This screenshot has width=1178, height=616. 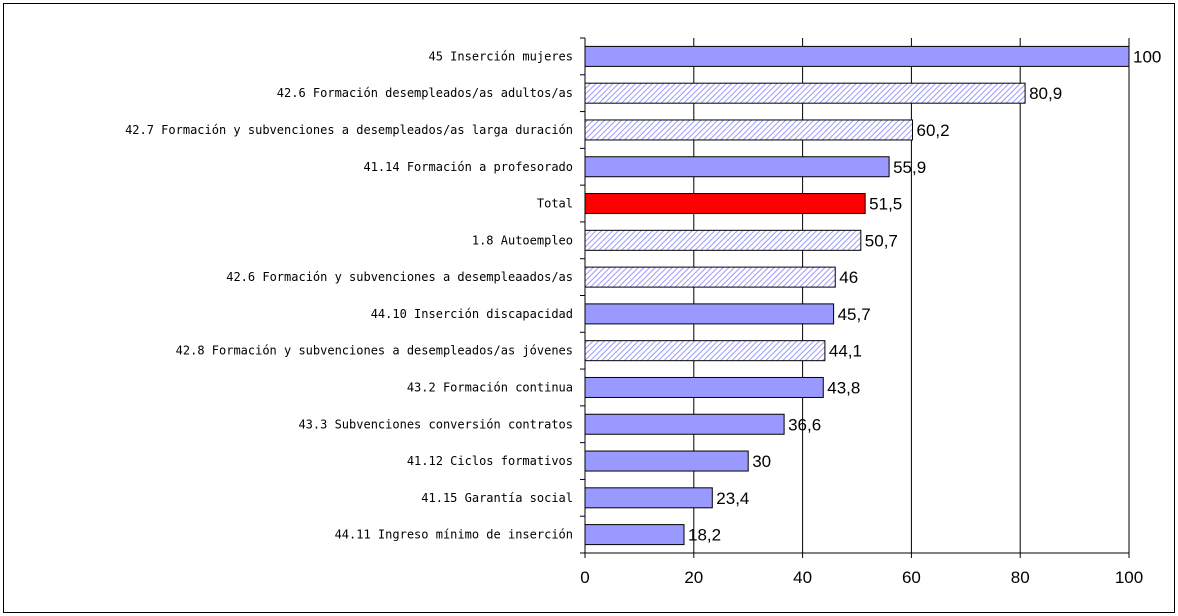 I want to click on category-label: 41.15 Garantía social, so click(x=497, y=498).